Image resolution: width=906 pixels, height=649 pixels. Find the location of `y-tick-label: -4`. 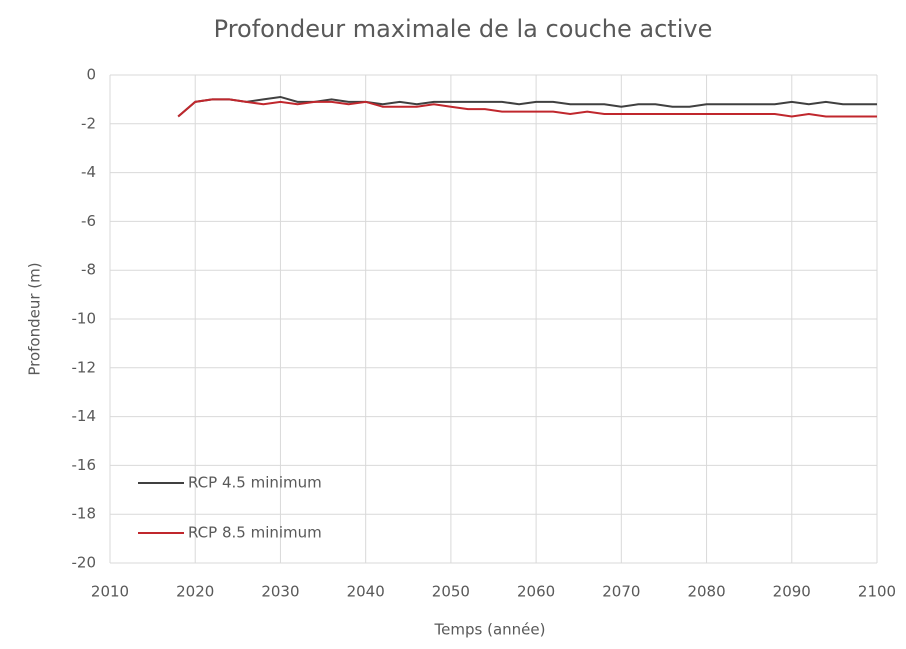

y-tick-label: -4 is located at coordinates (88, 172).